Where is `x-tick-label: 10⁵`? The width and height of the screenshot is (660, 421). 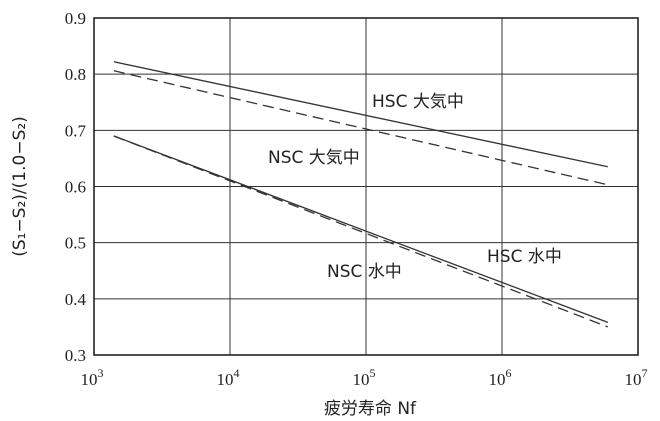 x-tick-label: 10⁵ is located at coordinates (364, 377).